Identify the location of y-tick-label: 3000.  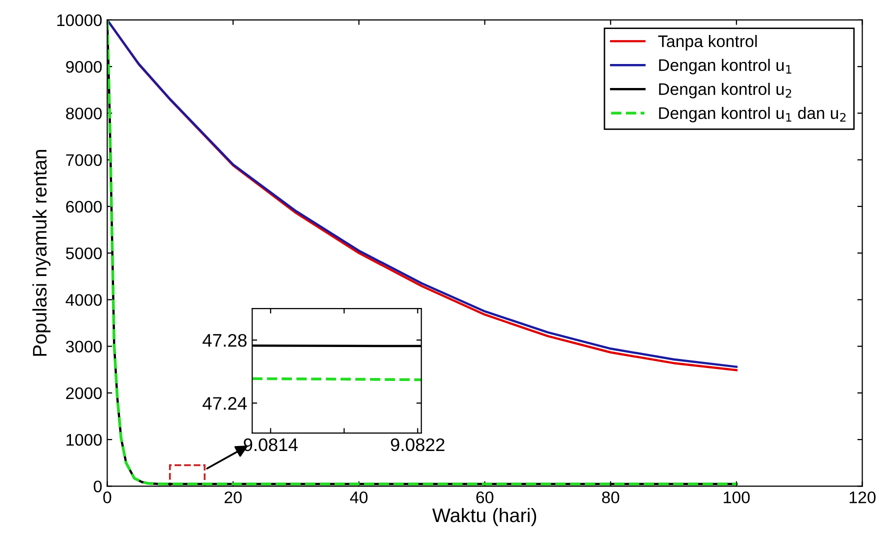
(84, 346).